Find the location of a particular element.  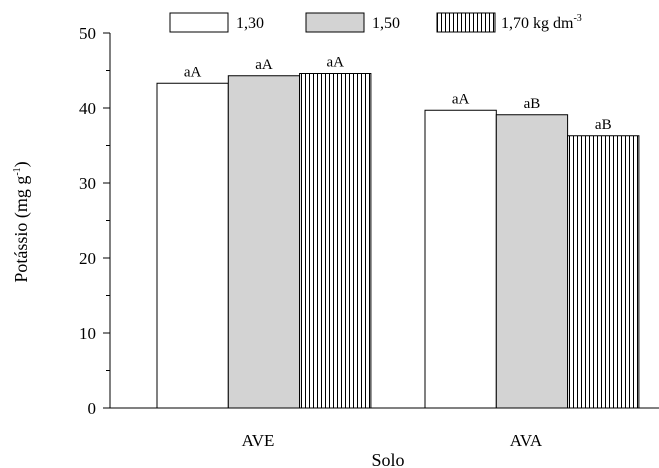

y-tick-label: 40 is located at coordinates (87, 108).